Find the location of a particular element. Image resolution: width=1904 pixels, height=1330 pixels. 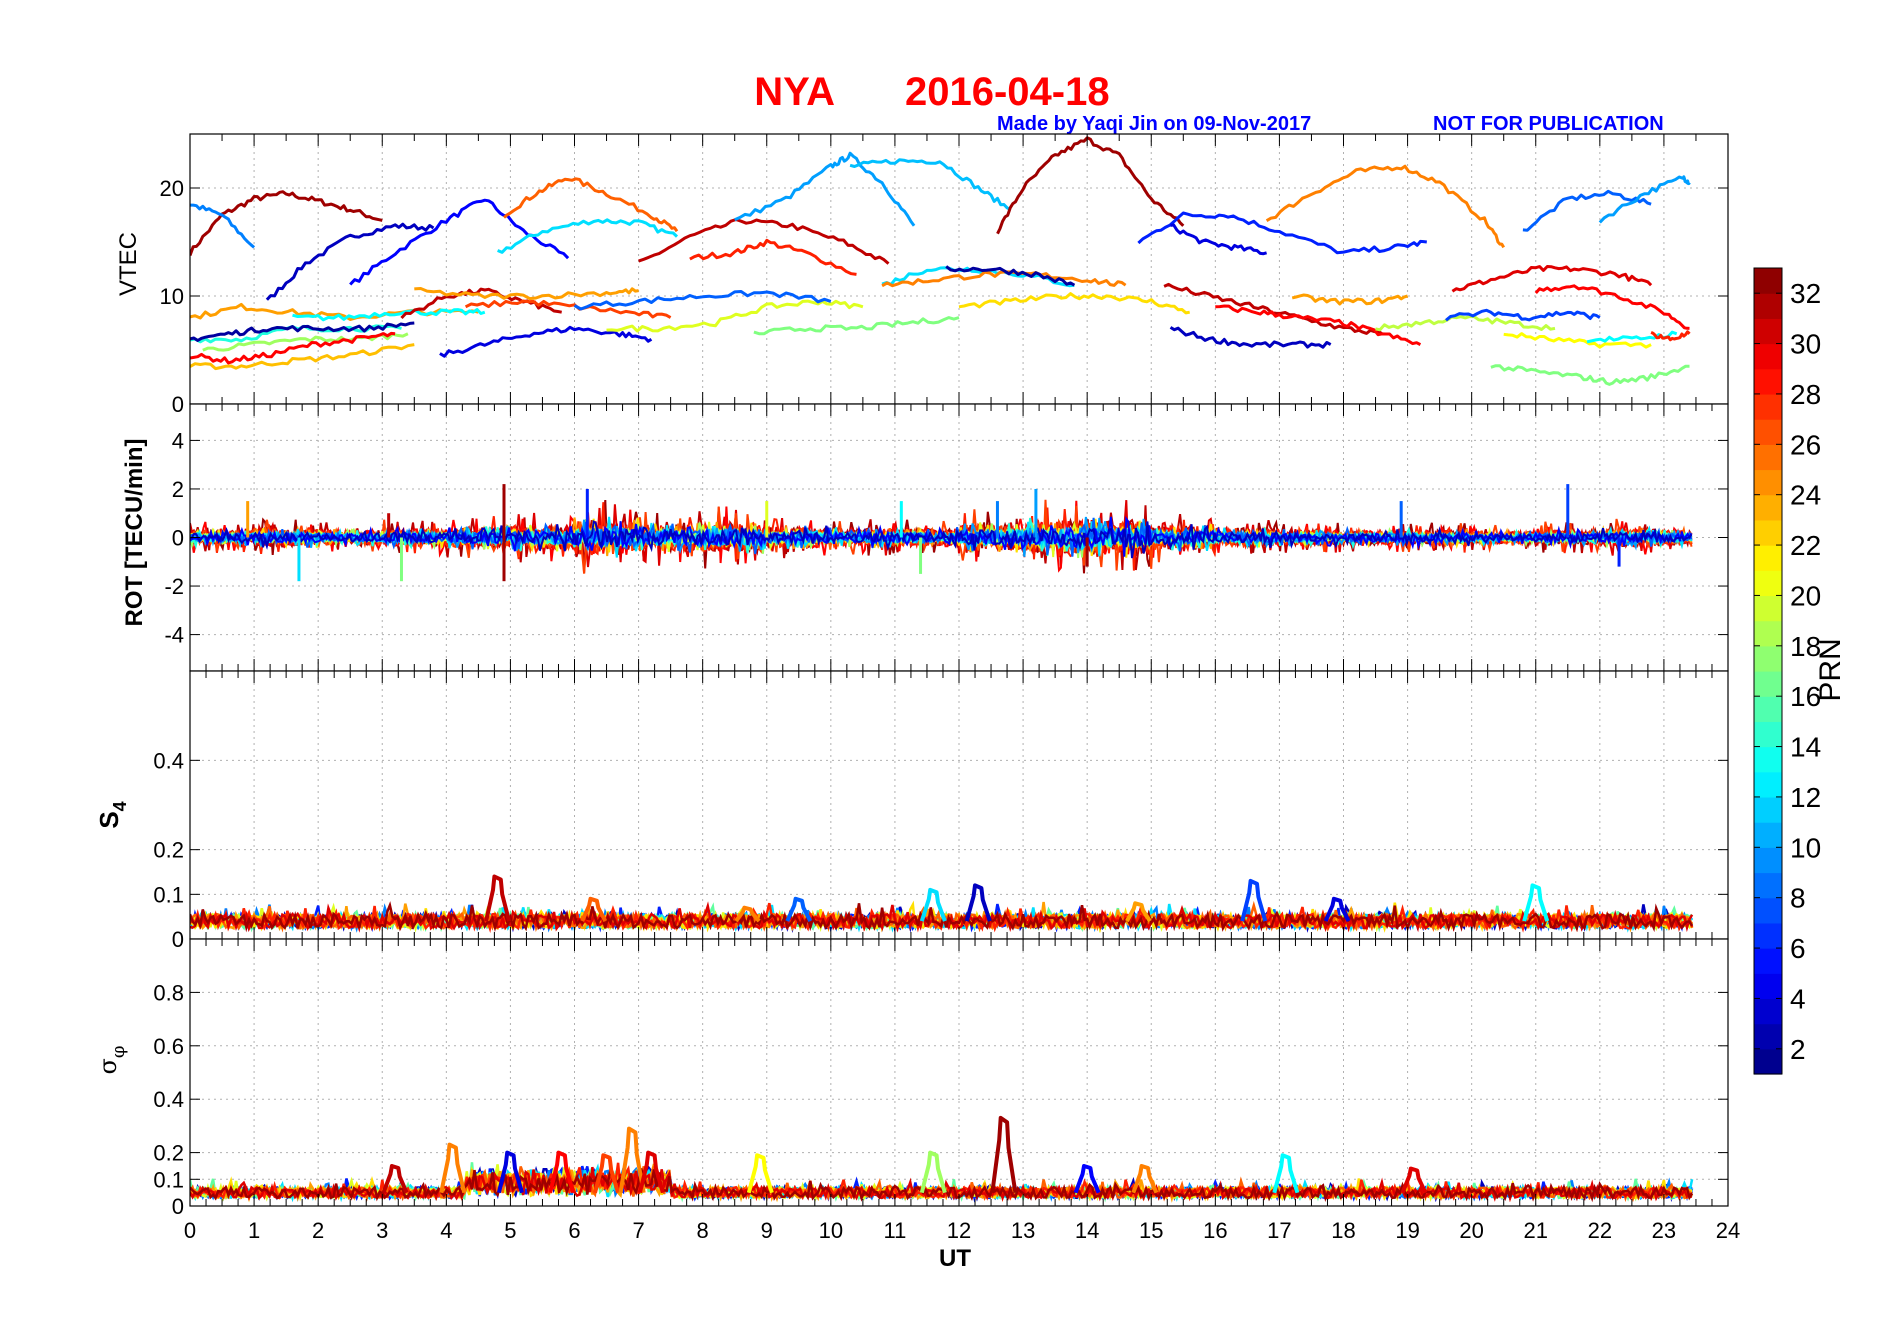

y-tick-label: 10 is located at coordinates (172, 296).